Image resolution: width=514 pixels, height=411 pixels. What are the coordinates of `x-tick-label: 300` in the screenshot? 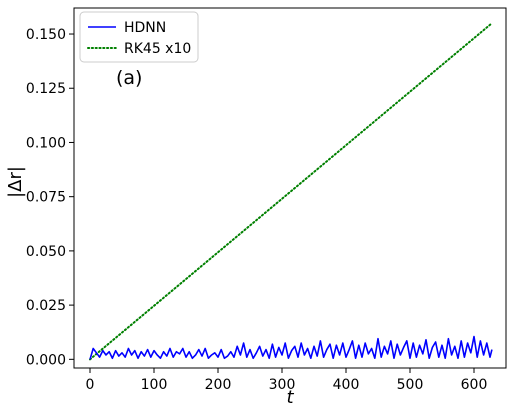 It's located at (282, 385).